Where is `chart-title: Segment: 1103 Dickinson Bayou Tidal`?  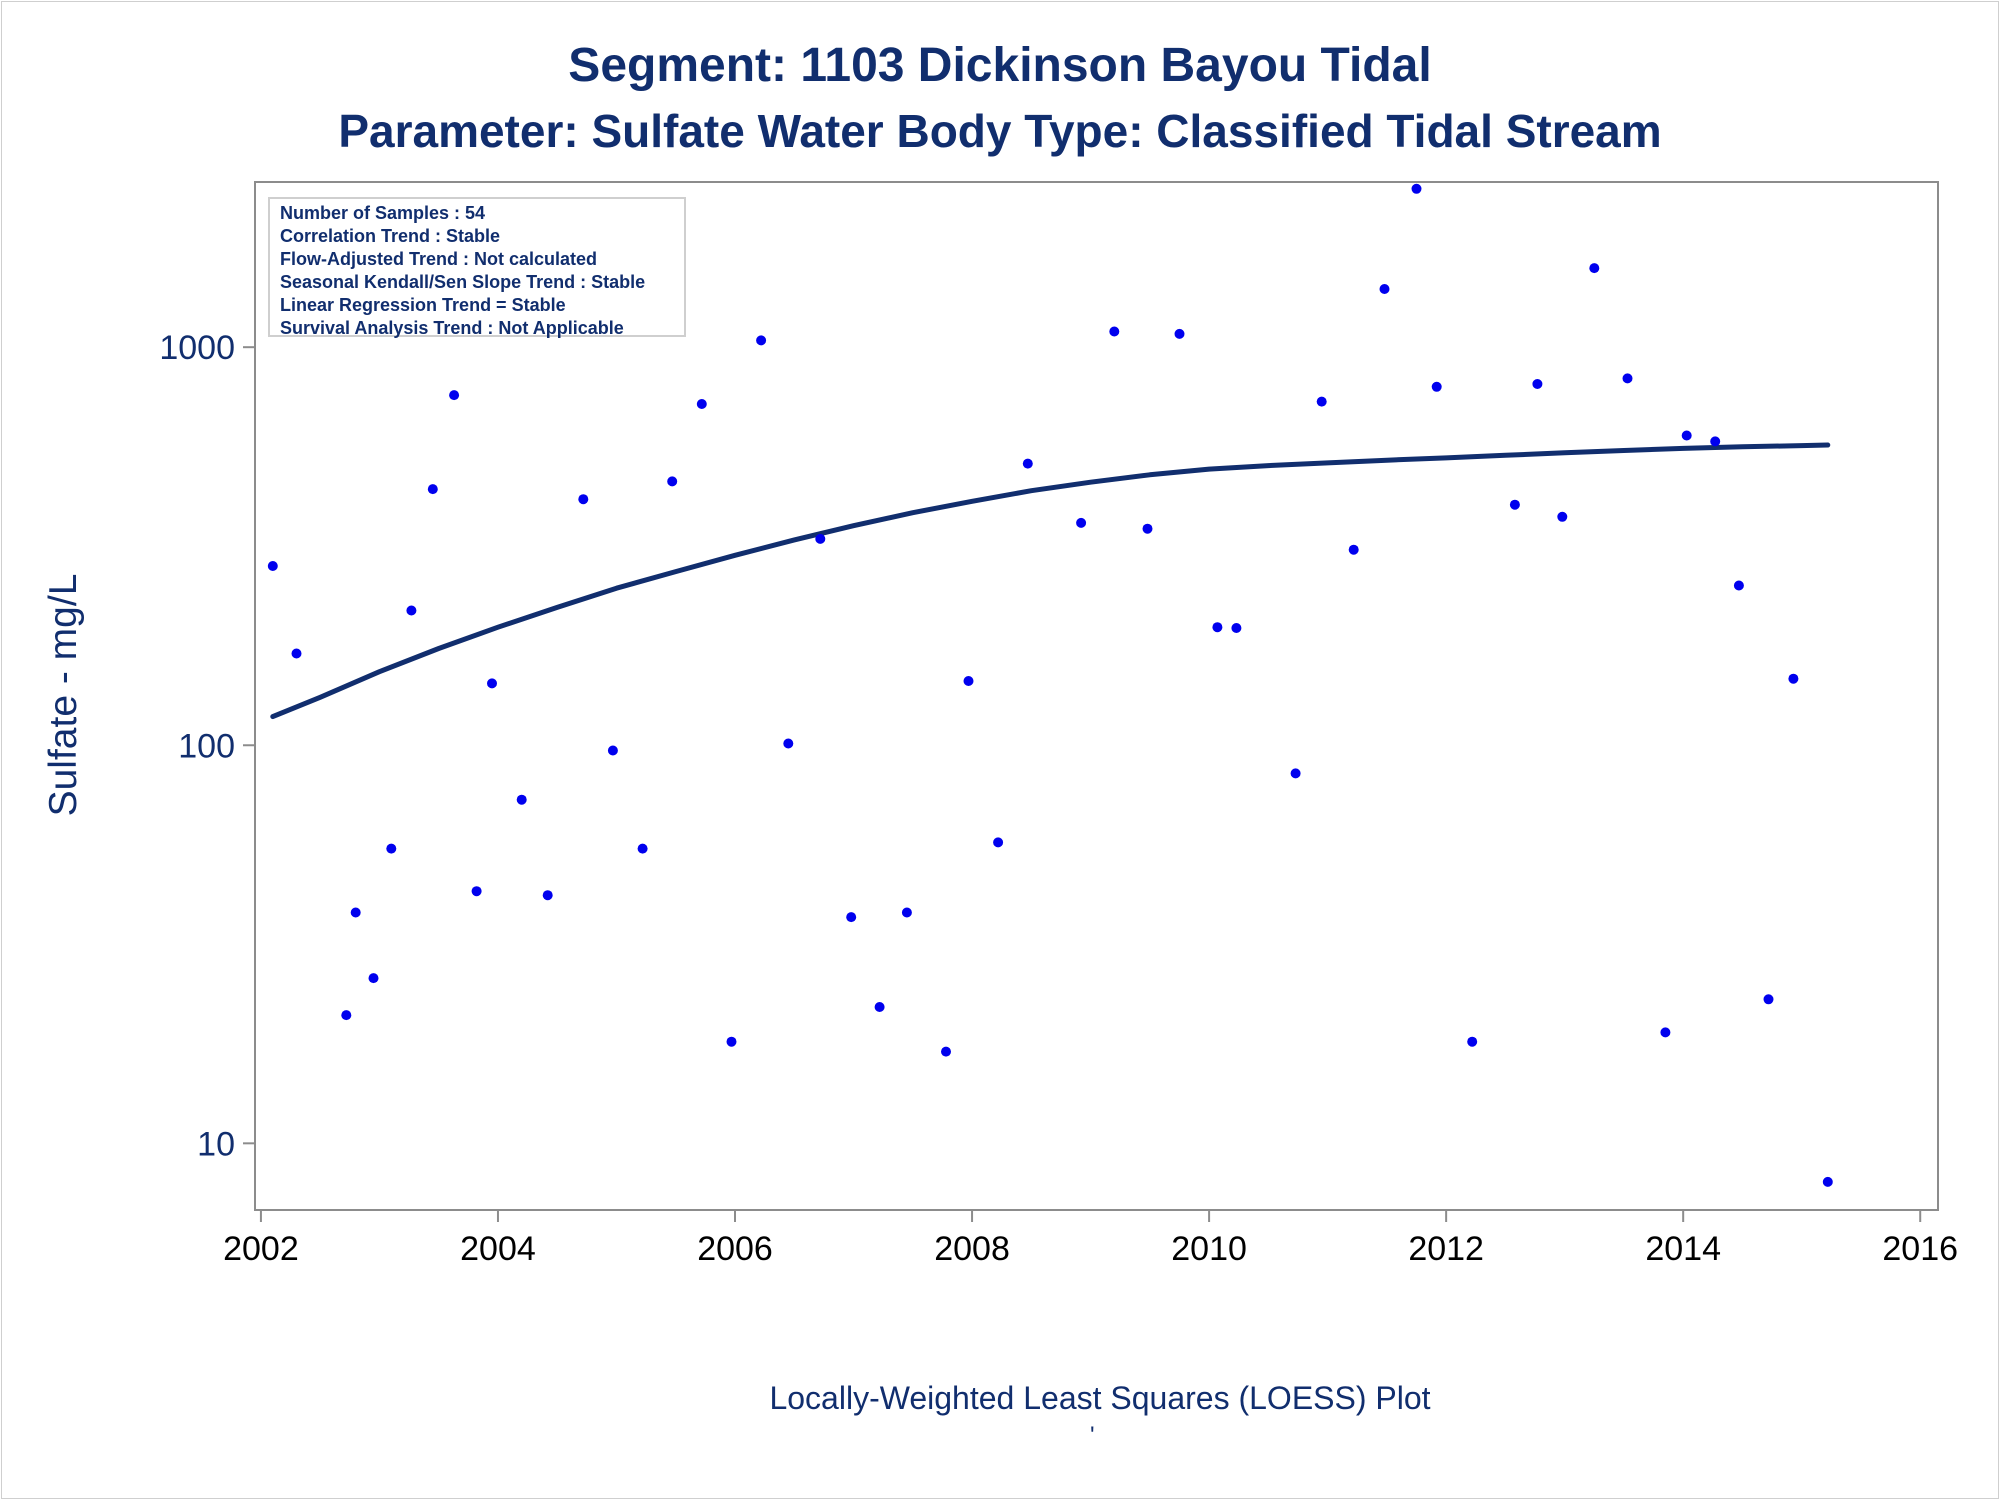
chart-title: Segment: 1103 Dickinson Bayou Tidal is located at coordinates (1000, 65).